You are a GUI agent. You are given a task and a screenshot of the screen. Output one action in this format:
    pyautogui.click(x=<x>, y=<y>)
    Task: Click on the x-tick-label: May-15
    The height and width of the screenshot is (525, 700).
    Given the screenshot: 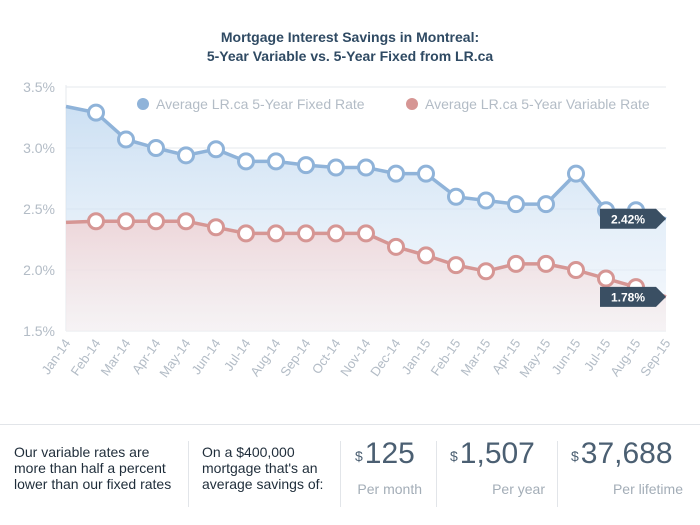 What is the action you would take?
    pyautogui.click(x=534, y=358)
    